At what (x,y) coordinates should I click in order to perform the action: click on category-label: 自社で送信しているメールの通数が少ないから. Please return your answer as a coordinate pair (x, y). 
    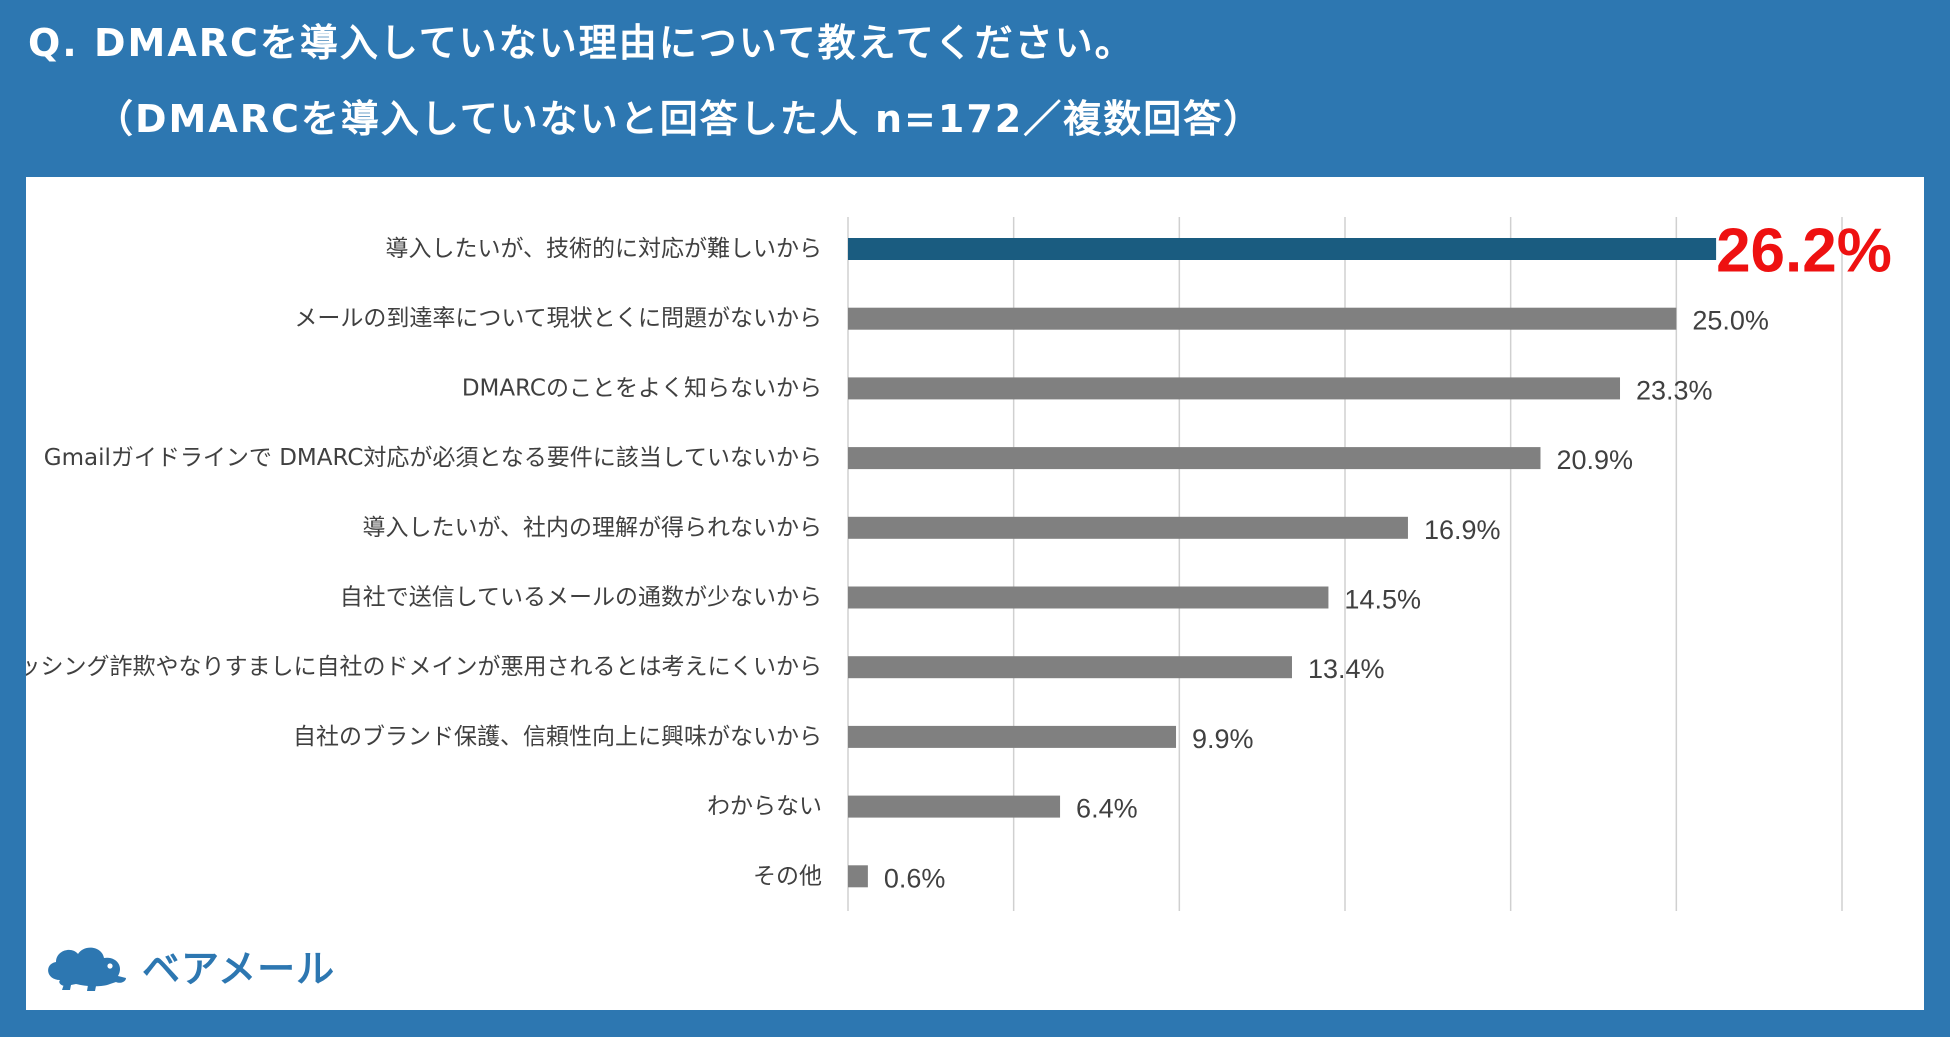
    Looking at the image, I should click on (581, 598).